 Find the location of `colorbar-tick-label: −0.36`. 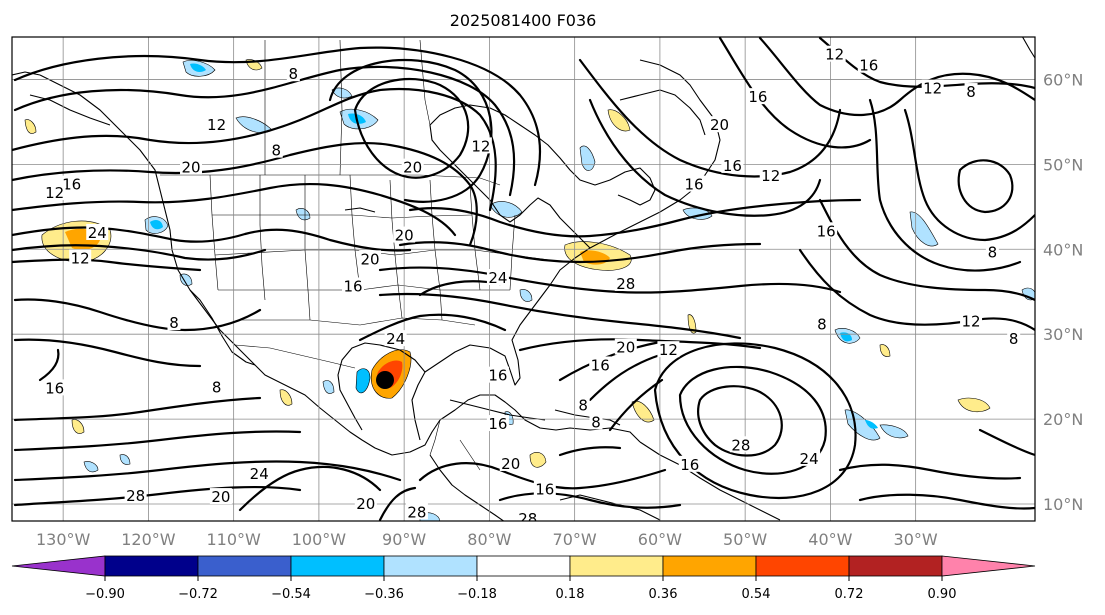

colorbar-tick-label: −0.36 is located at coordinates (384, 594).